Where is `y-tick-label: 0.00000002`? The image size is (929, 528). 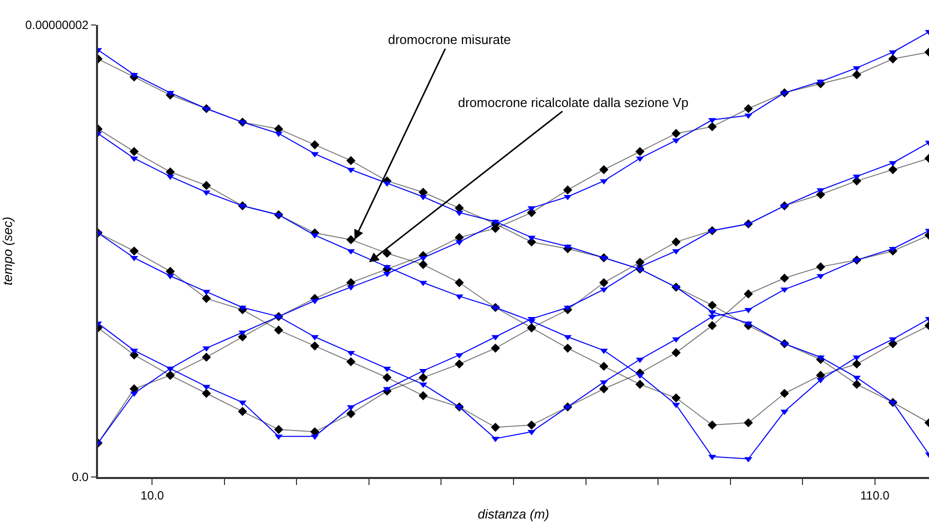
y-tick-label: 0.00000002 is located at coordinates (57, 25).